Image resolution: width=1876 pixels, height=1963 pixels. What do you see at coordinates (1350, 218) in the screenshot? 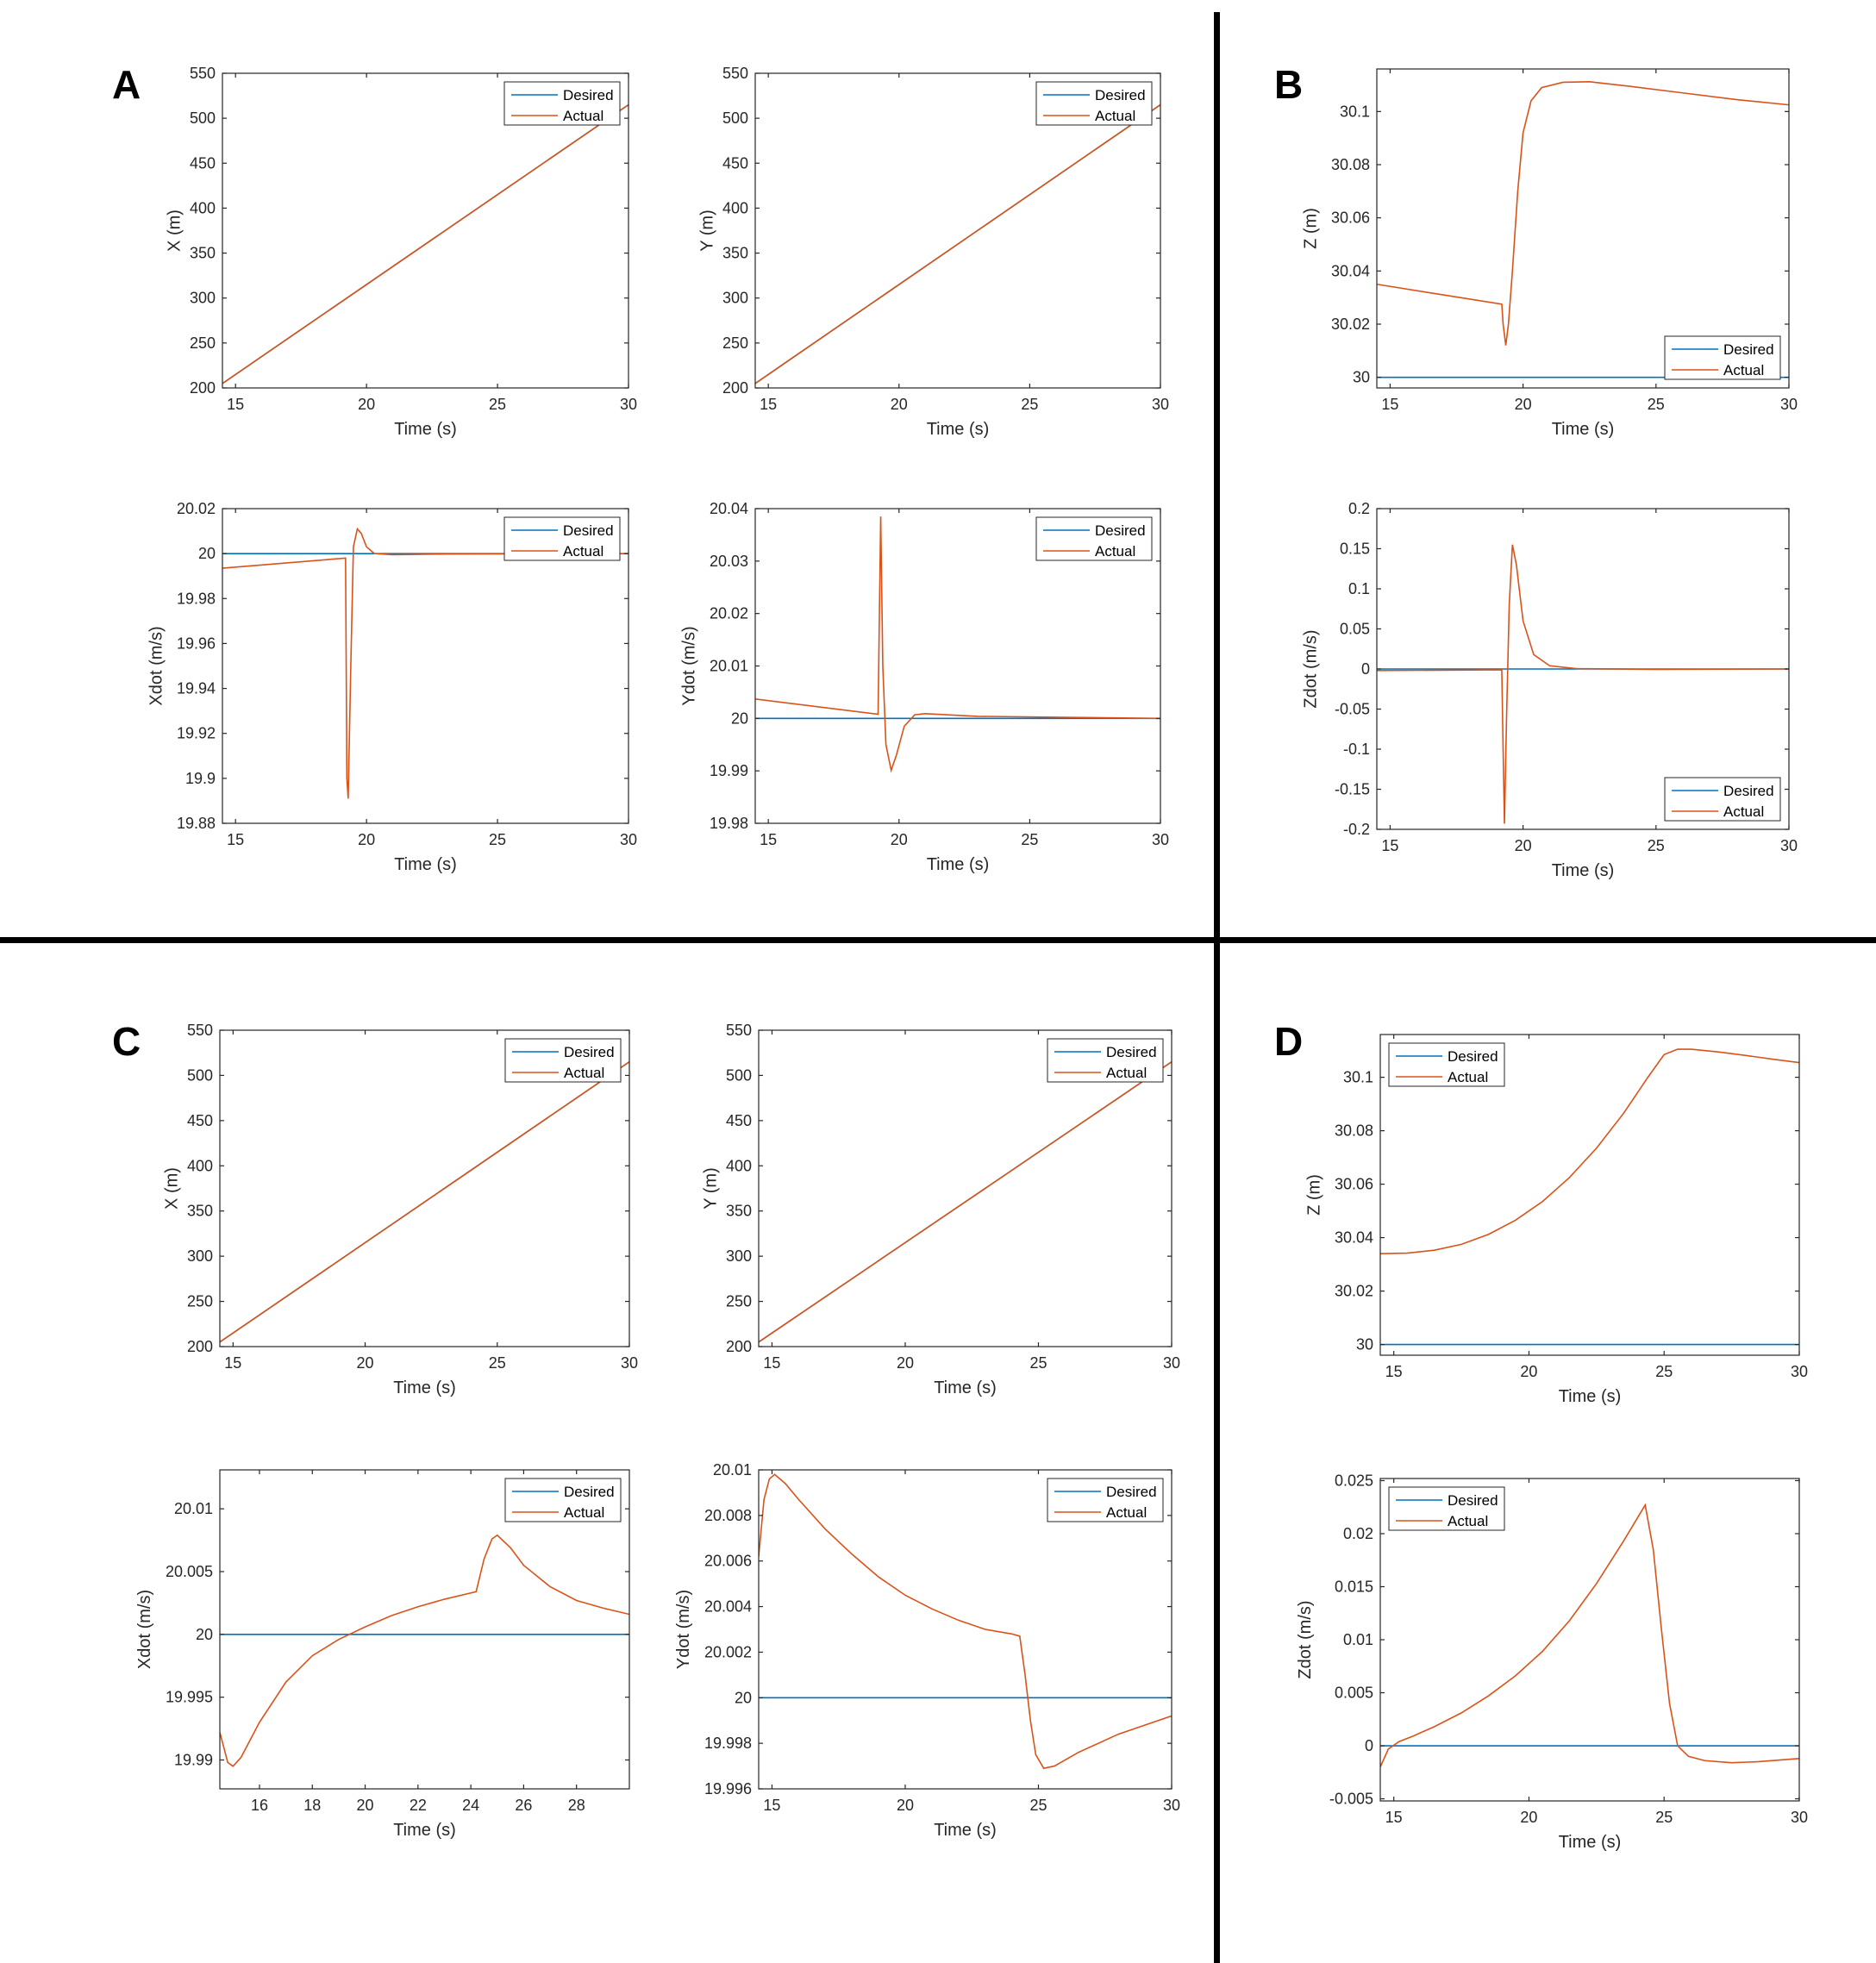
I see `y-tick-label: 30.06` at bounding box center [1350, 218].